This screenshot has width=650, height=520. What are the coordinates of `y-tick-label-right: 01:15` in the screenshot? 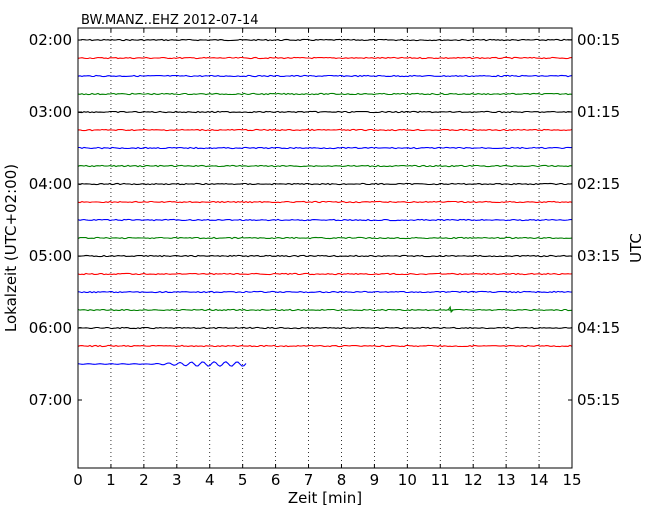 It's located at (598, 112).